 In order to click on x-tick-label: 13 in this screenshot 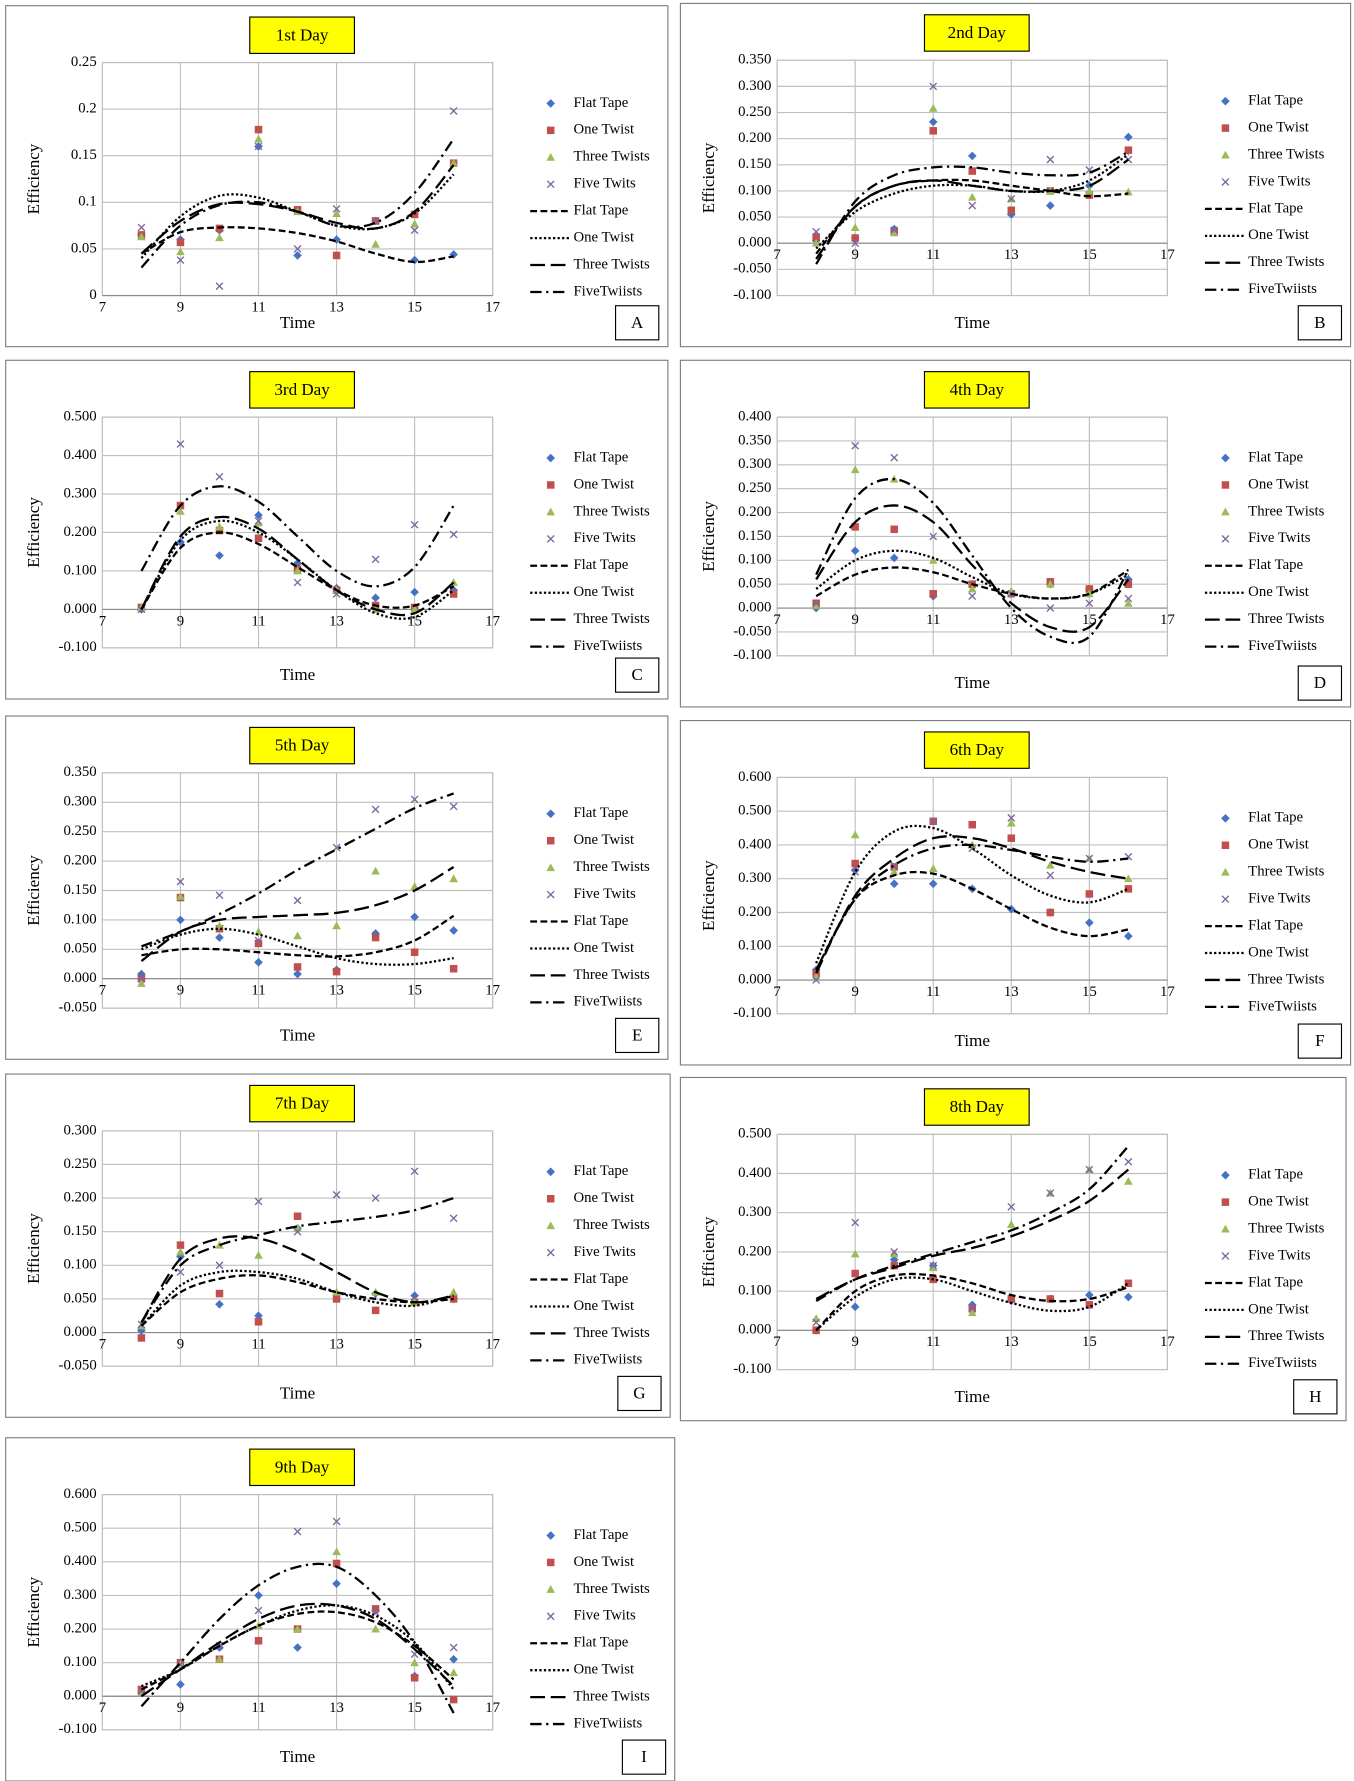, I will do `click(336, 1708)`.